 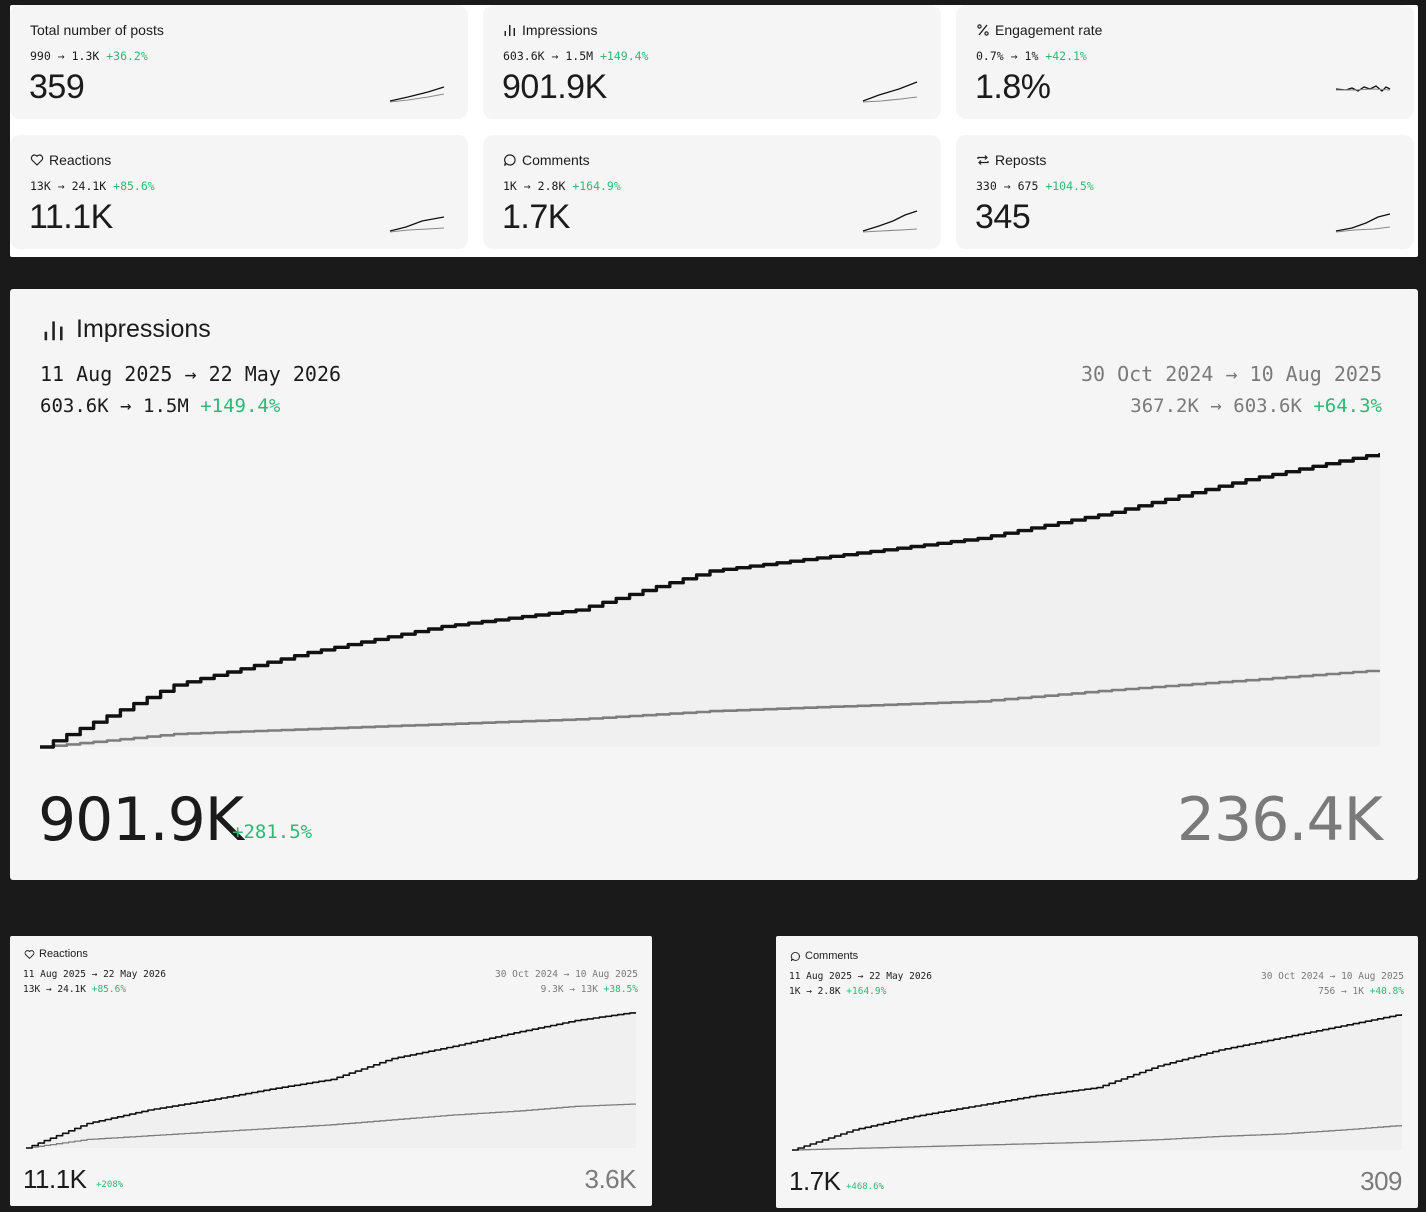 I want to click on comments-previous-series-line, so click(x=1097, y=1138).